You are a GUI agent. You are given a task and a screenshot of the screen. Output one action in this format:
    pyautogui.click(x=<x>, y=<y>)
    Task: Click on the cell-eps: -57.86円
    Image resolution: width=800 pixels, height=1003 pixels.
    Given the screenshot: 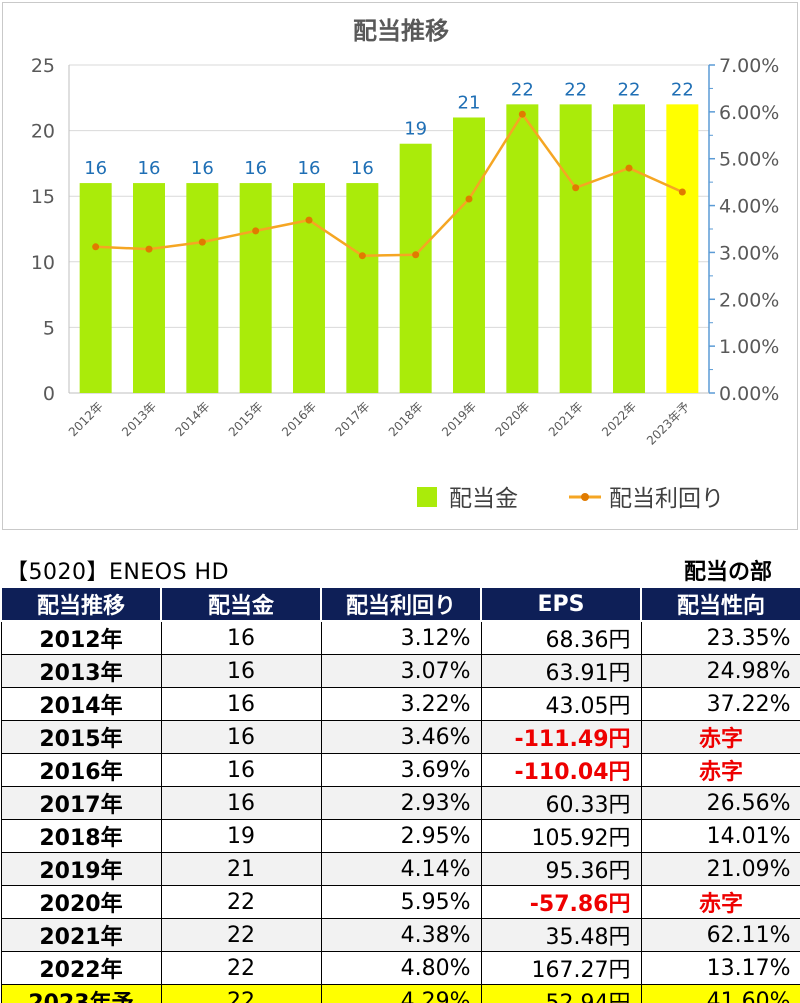 What is the action you would take?
    pyautogui.click(x=561, y=902)
    